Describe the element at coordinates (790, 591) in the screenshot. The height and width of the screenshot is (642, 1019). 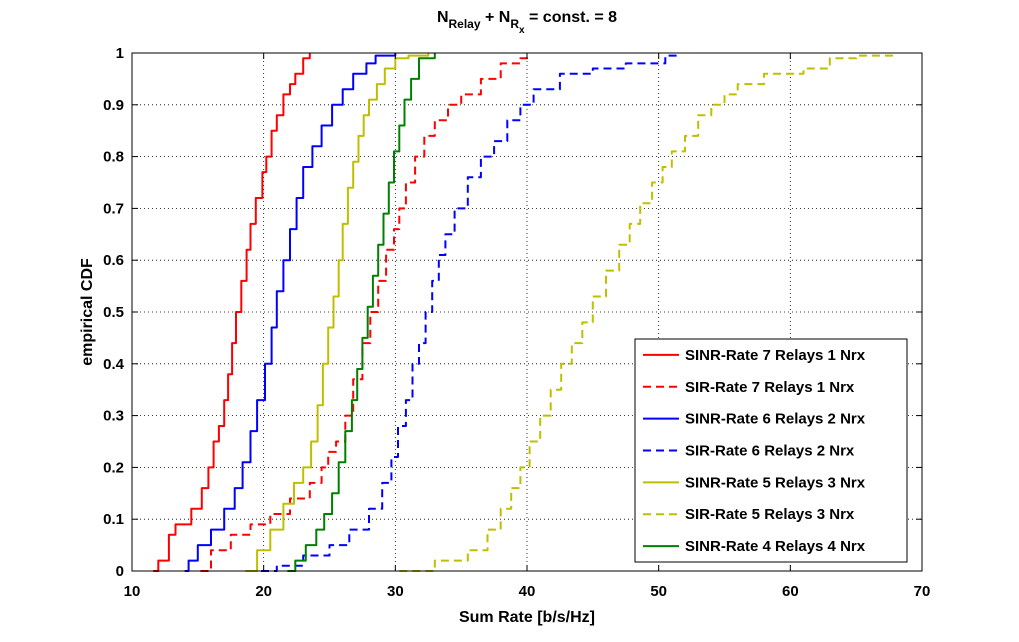
I see `x-tick-label: 60` at that location.